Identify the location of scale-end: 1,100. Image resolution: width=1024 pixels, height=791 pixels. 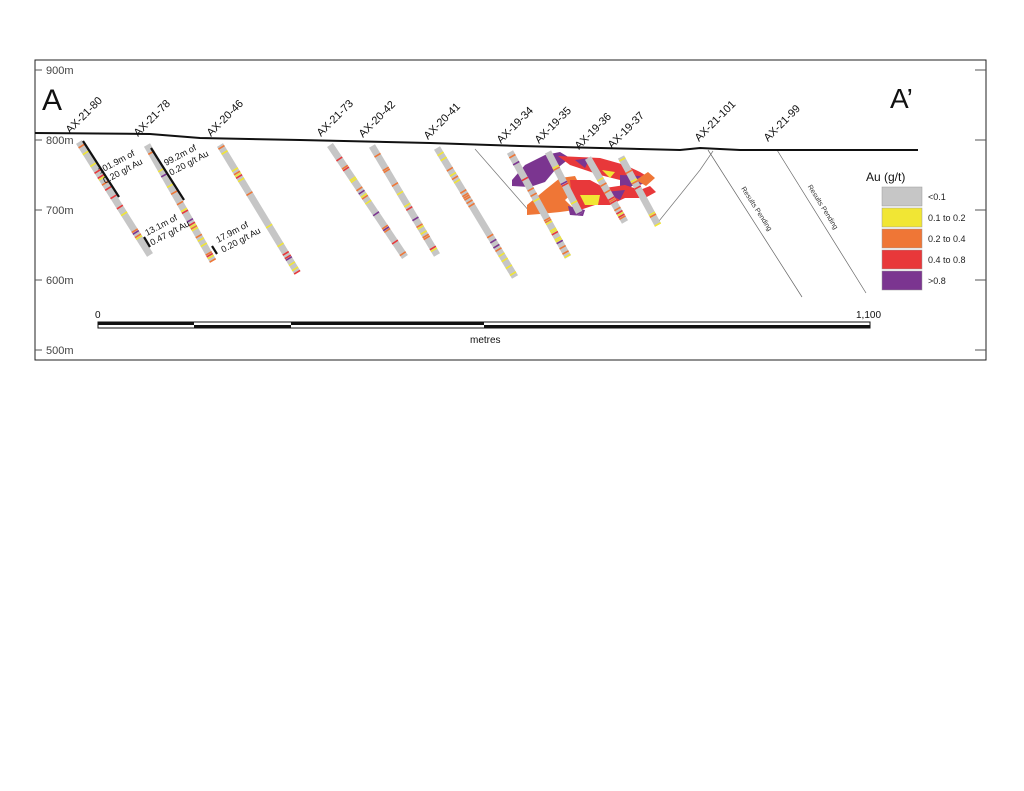
(868, 315).